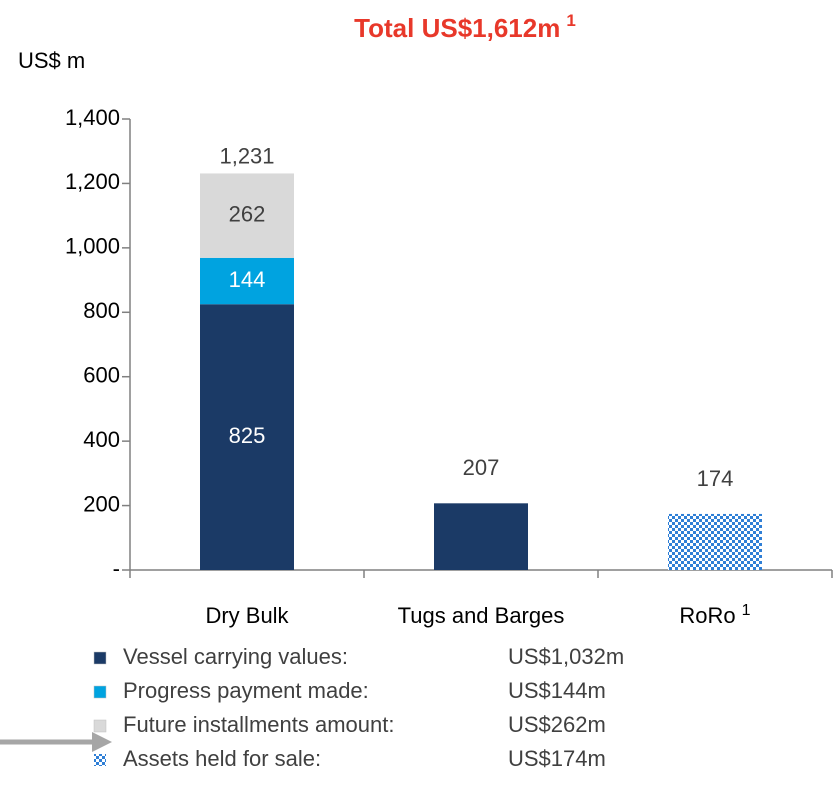  I want to click on y-tick-label: 1,400, so click(92, 117).